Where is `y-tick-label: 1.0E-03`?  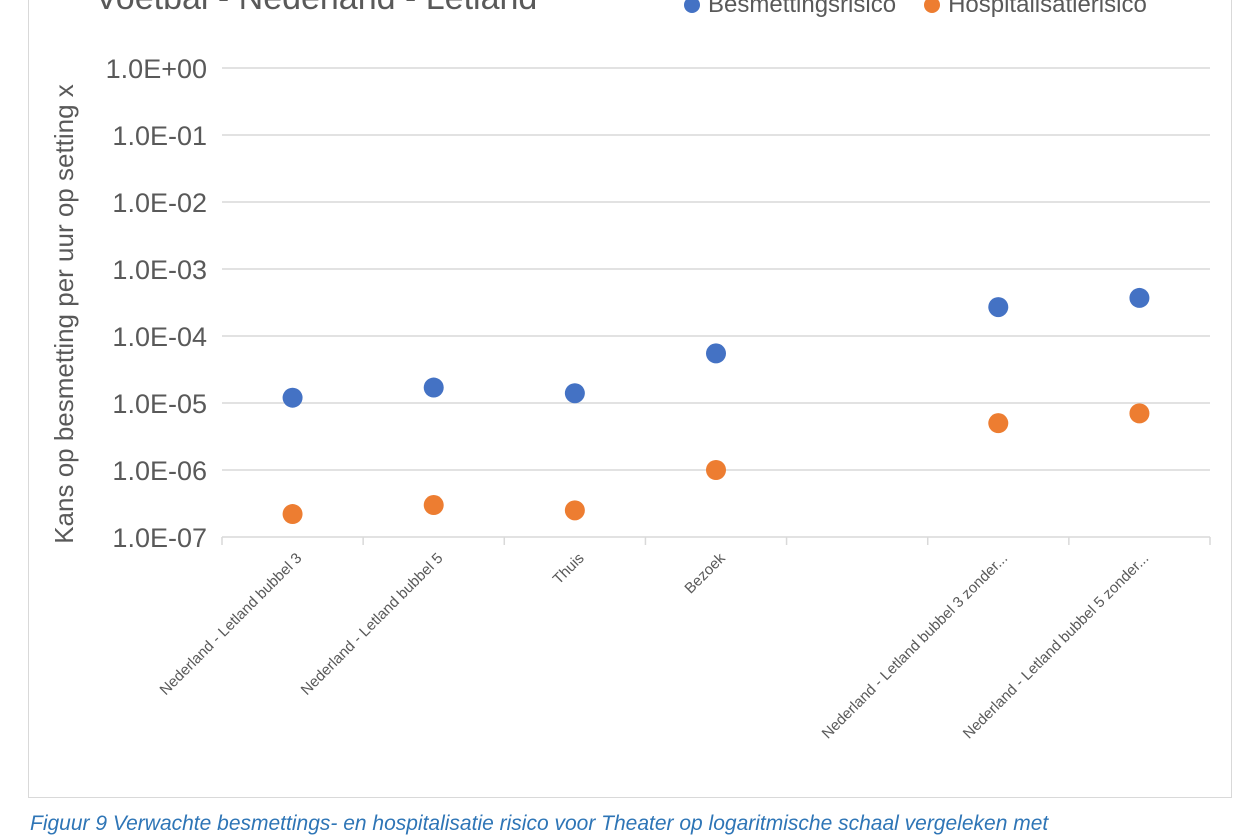 y-tick-label: 1.0E-03 is located at coordinates (159, 270).